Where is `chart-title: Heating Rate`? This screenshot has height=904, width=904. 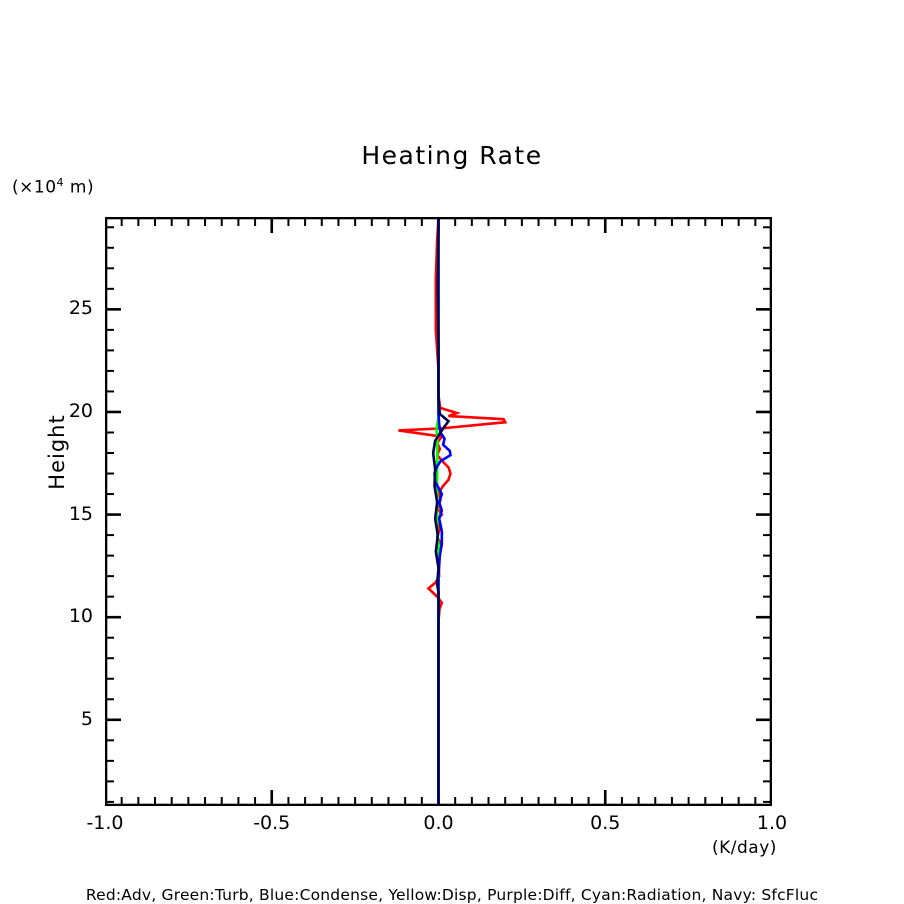 chart-title: Heating Rate is located at coordinates (452, 155).